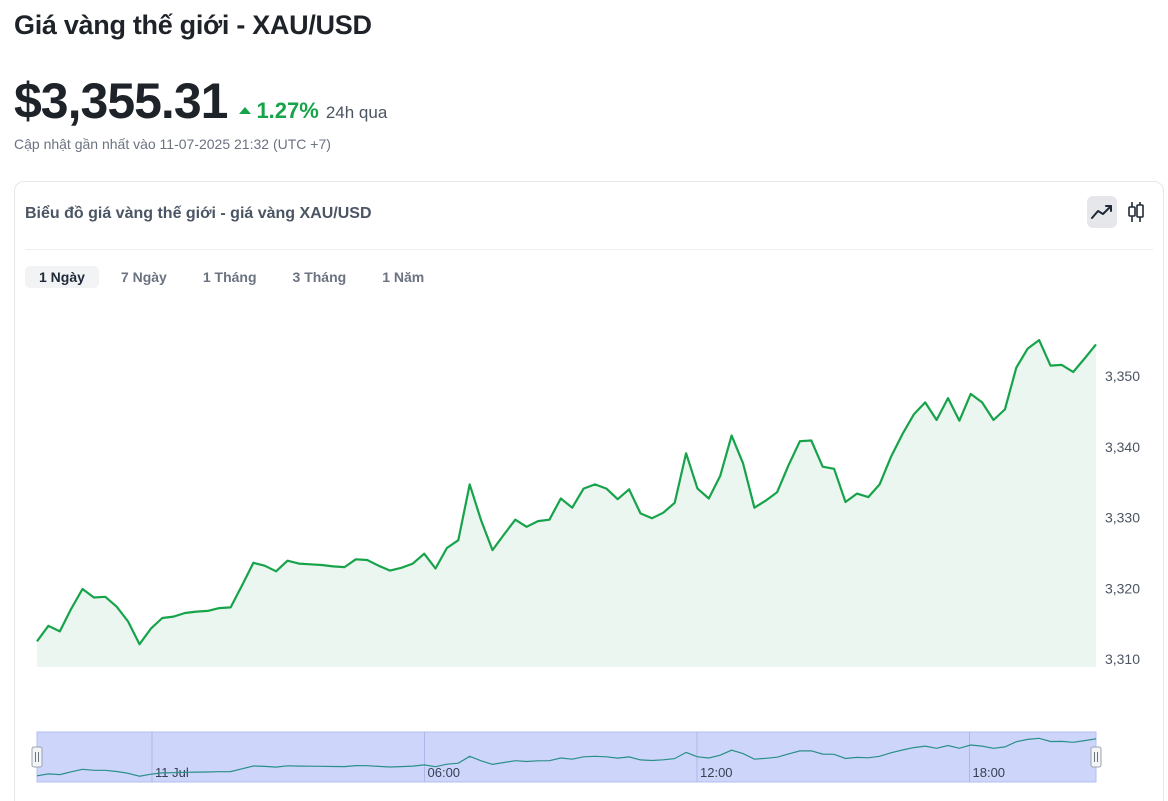 The image size is (1168, 801). I want to click on line-chart-icon, so click(1101, 212).